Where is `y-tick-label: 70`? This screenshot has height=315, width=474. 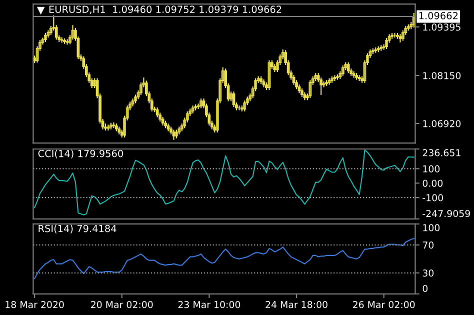 y-tick-label: 70 is located at coordinates (428, 245).